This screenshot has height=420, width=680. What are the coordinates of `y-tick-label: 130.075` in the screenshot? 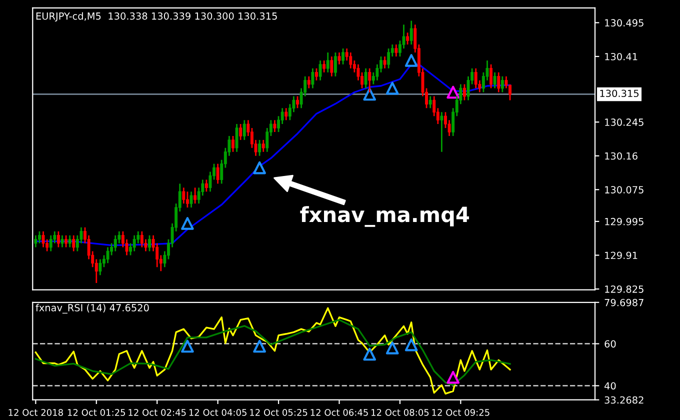 It's located at (624, 190).